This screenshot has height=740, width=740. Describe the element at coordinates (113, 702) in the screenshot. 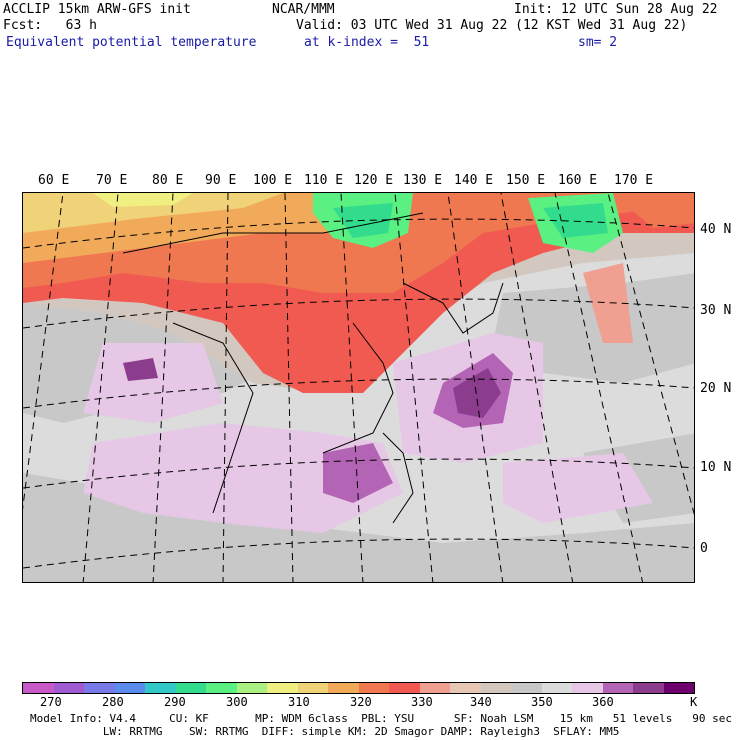

I see `colorbar-label: 280` at that location.